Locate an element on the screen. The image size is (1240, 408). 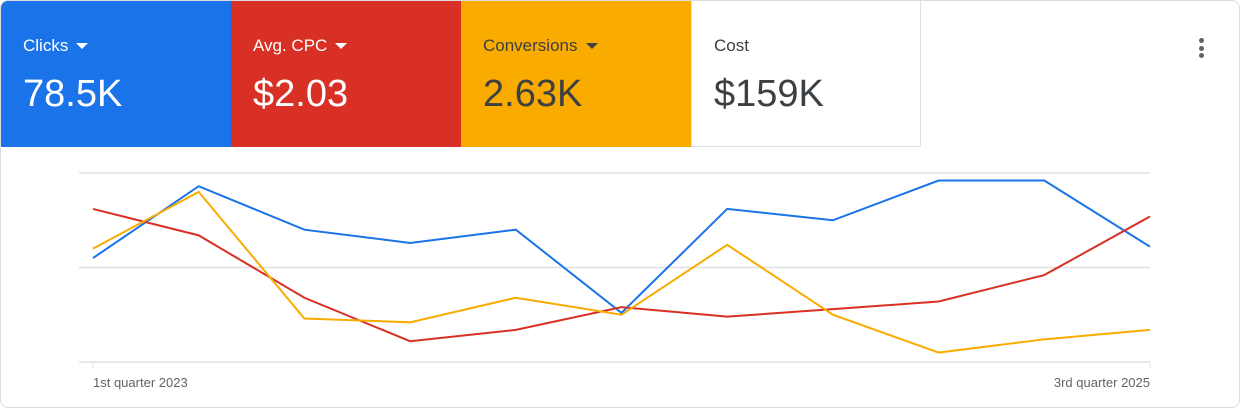
metric-label: Clicks is located at coordinates (46, 45).